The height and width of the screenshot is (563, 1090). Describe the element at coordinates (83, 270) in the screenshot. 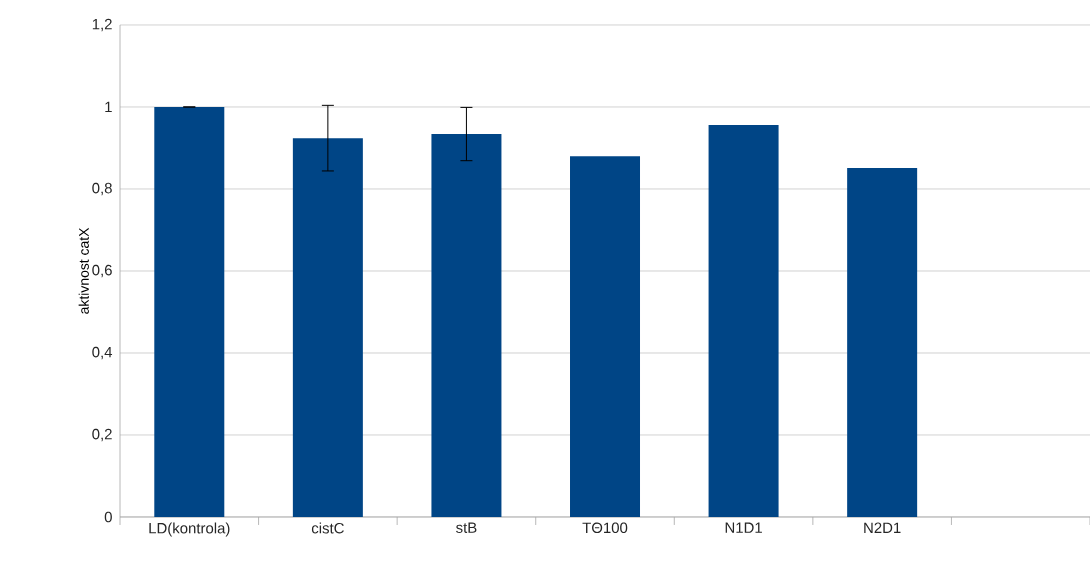

I see `y-axis-title: aktivnost catX` at that location.